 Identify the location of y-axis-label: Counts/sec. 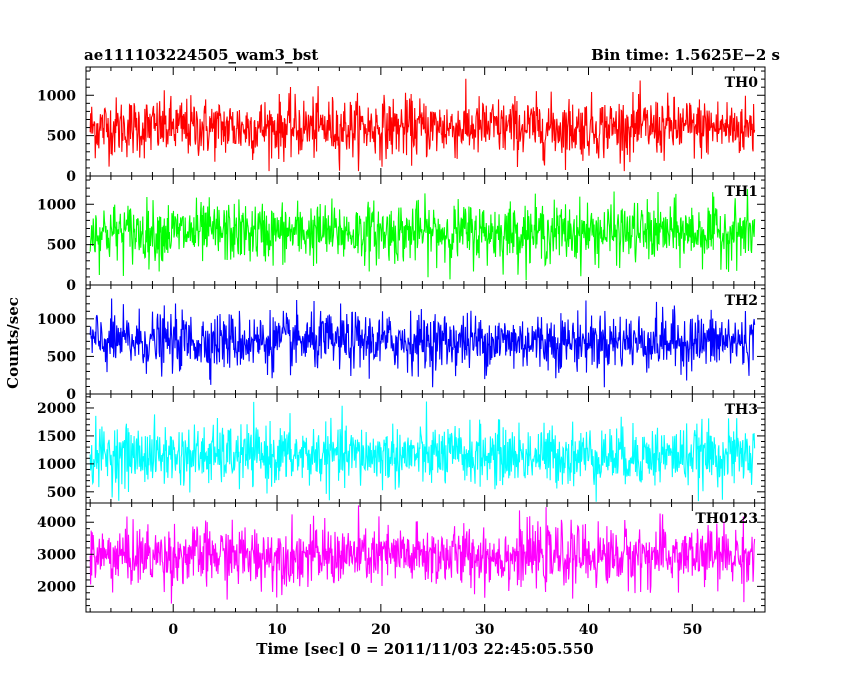
(13, 343).